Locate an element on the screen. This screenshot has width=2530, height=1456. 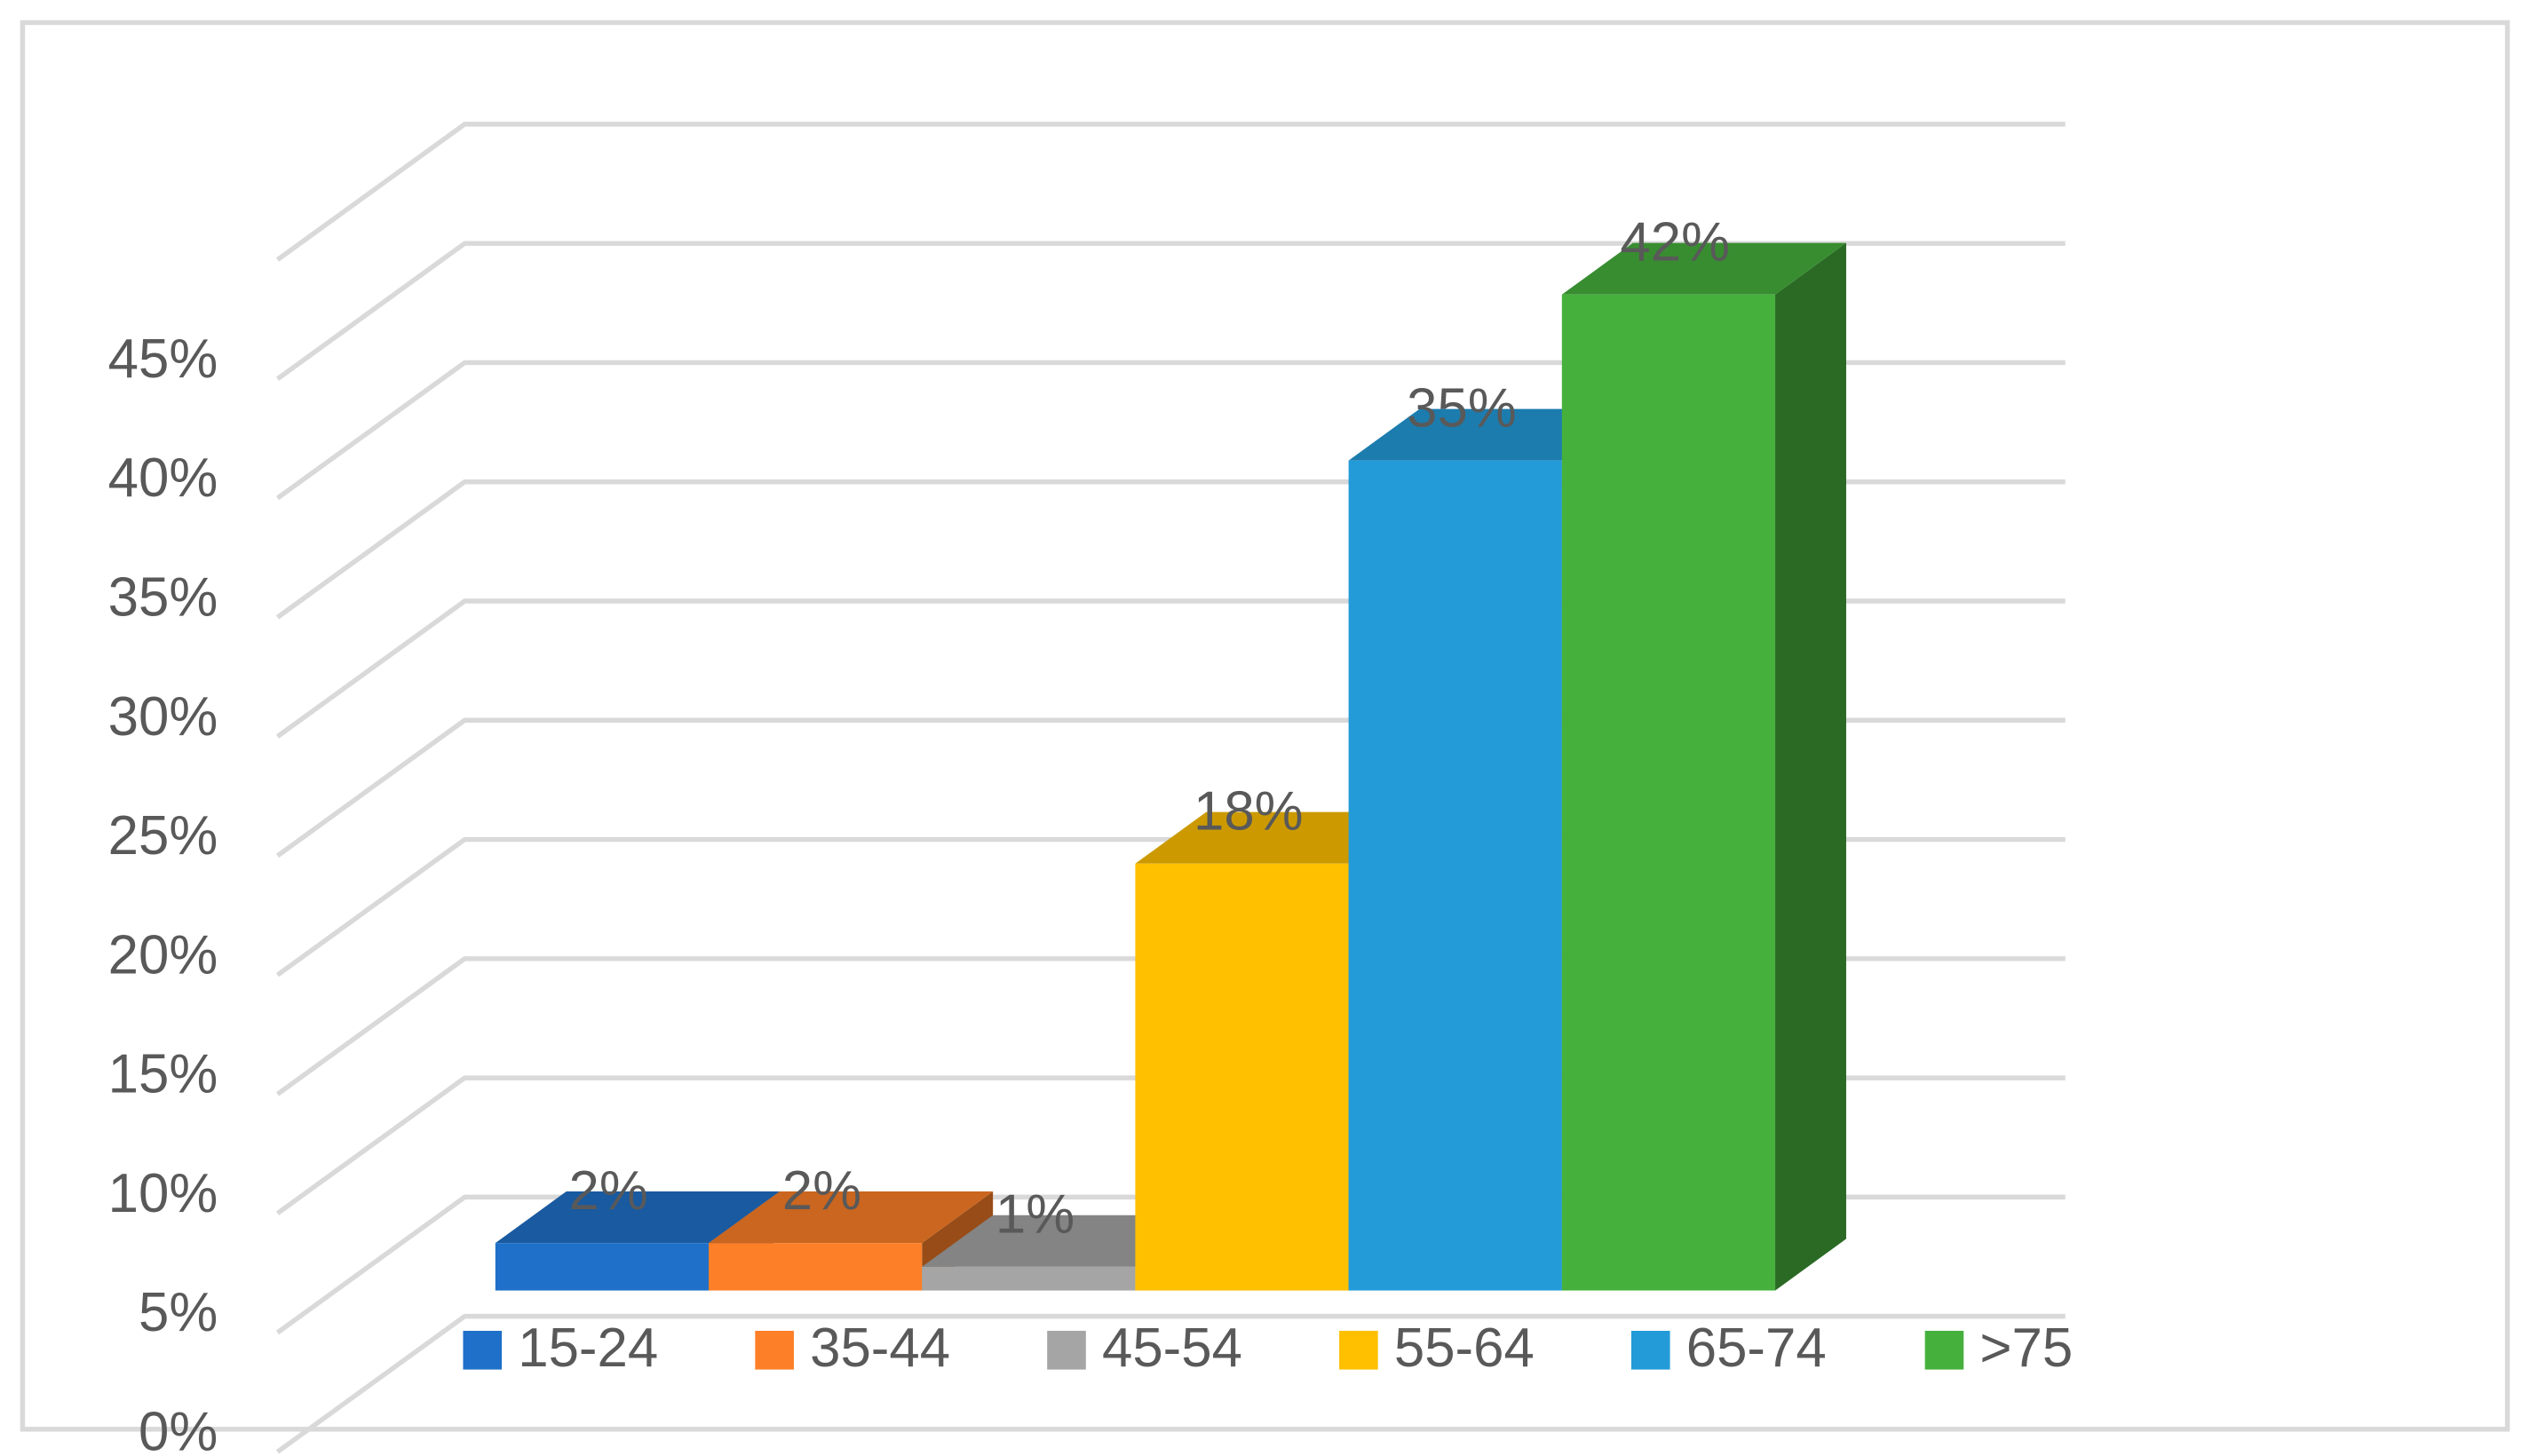
y-tick-label: 20% is located at coordinates (163, 954).